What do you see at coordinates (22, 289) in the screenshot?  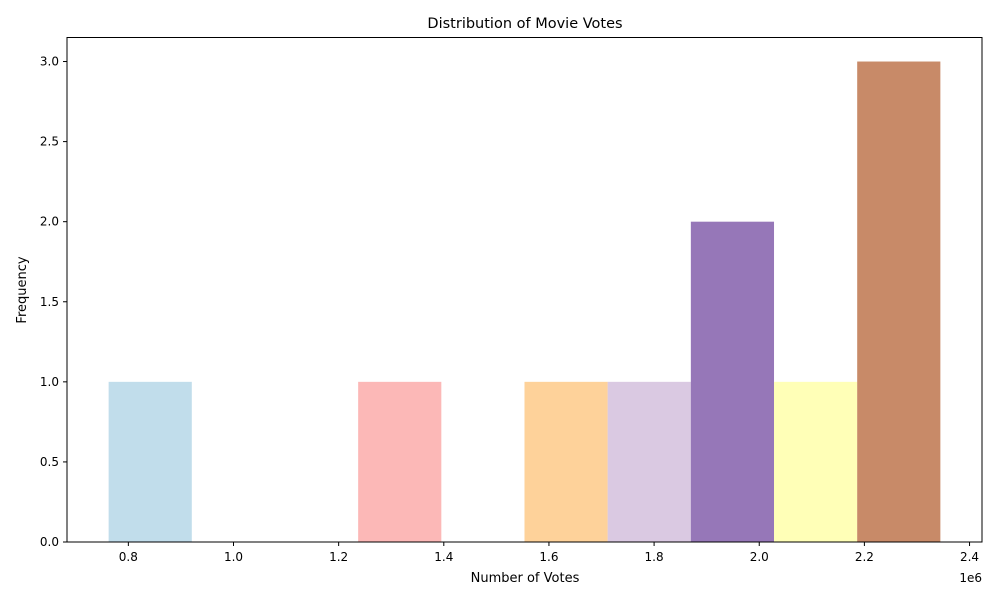 I see `y-axis-label: Frequency` at bounding box center [22, 289].